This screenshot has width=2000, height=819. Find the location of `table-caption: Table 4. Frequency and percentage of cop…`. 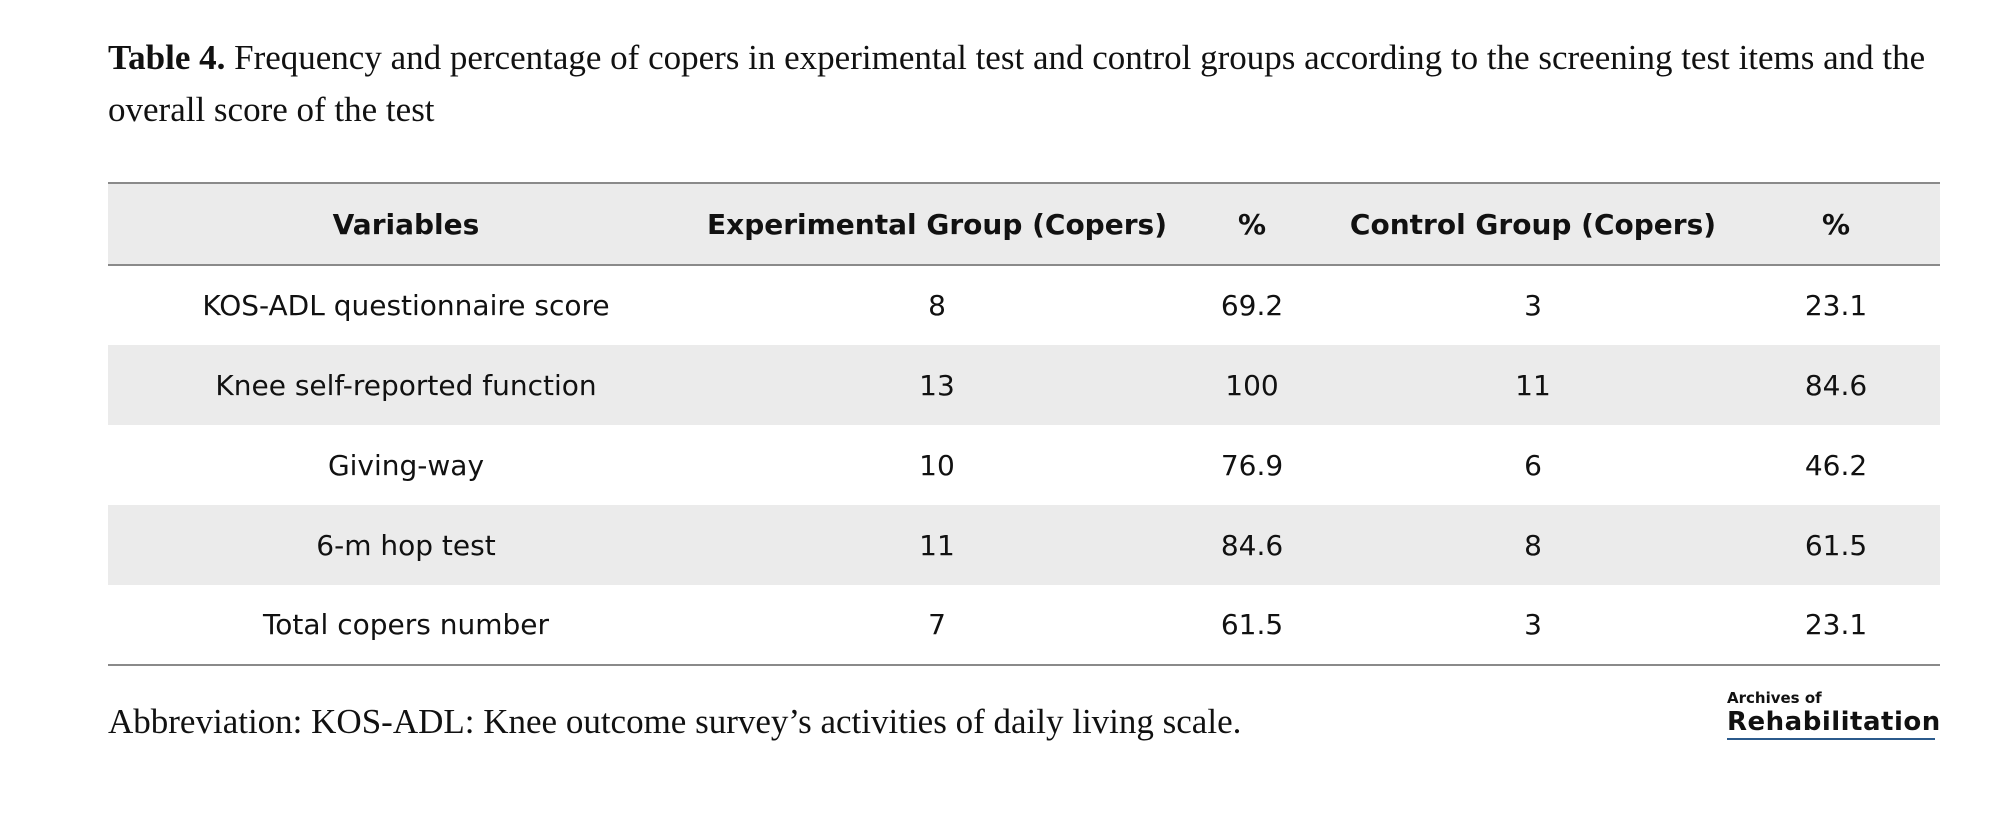

table-caption: Table 4. Frequency and percentage of cop… is located at coordinates (1024, 84).